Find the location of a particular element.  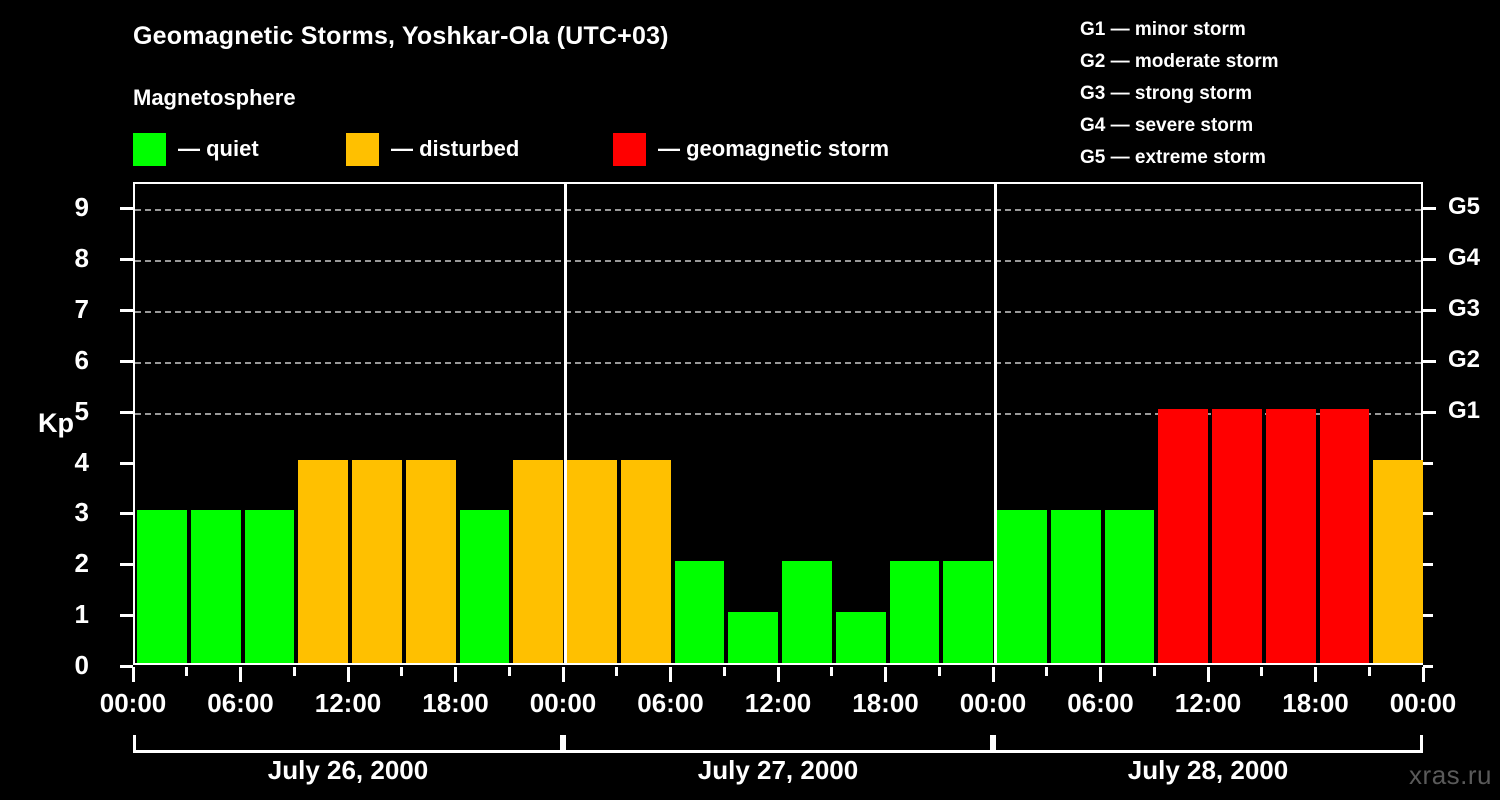

g-legend-row-3: G3 — strong storm is located at coordinates (1166, 93).